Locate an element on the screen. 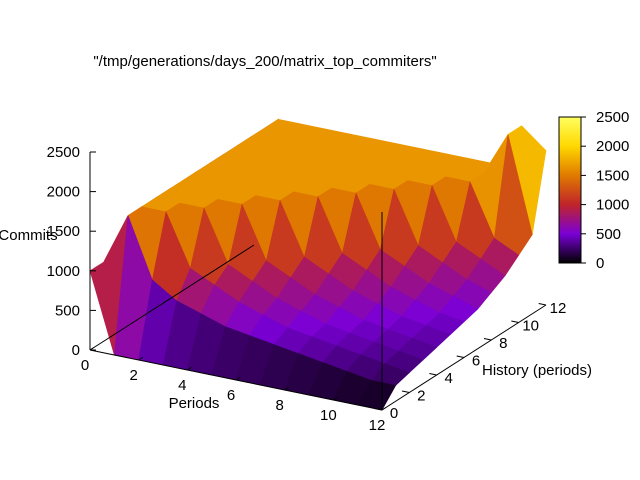 The image size is (640, 480). y-tick-label: 10 is located at coordinates (530, 326).